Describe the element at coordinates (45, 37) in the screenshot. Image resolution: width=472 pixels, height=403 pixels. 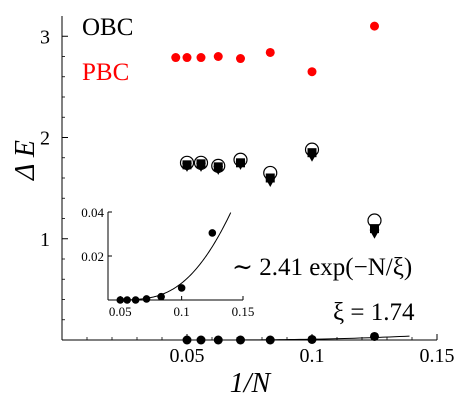
I see `y-tick-label: 3` at that location.